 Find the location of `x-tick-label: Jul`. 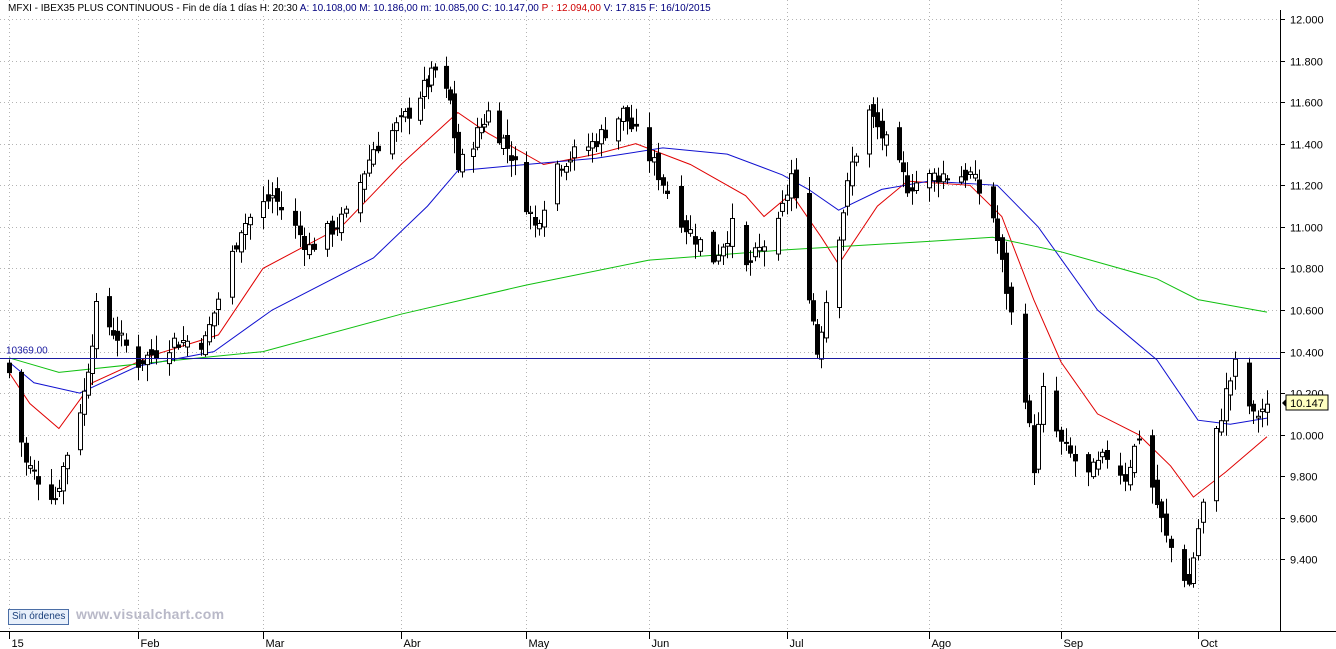

x-tick-label: Jul is located at coordinates (797, 643).